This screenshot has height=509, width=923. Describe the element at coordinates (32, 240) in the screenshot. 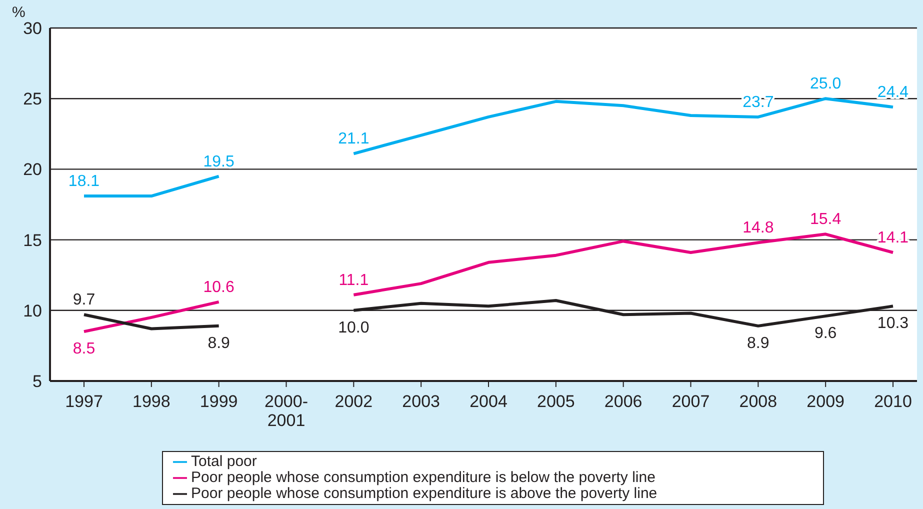

I see `y-tick-label: 15` at that location.